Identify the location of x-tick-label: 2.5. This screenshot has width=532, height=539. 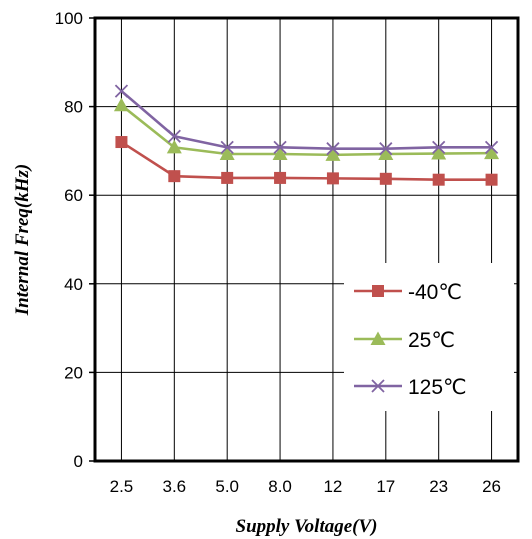
(122, 486).